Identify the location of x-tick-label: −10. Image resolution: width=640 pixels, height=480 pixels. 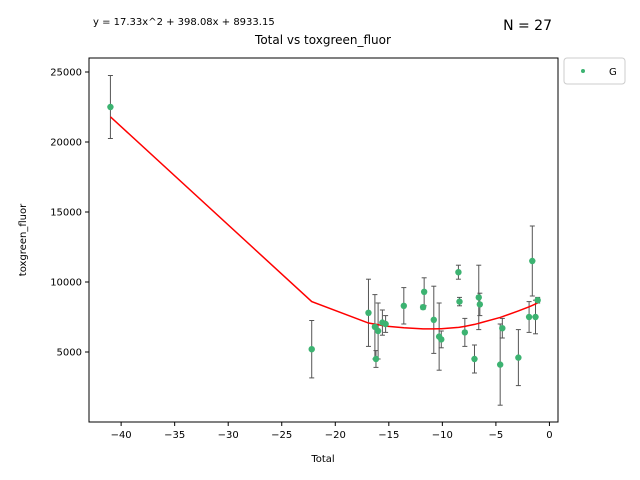
(442, 435).